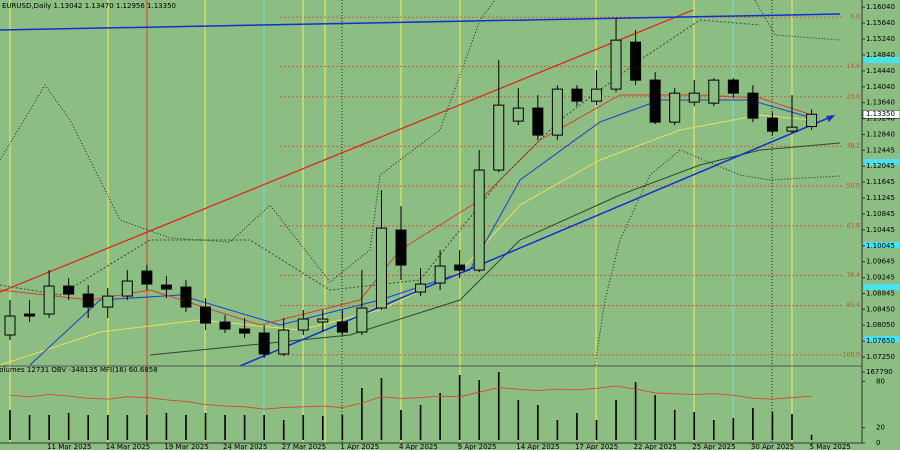 This screenshot has width=900, height=450. What do you see at coordinates (855, 17) in the screenshot?
I see `fib-label: 0.0` at bounding box center [855, 17].